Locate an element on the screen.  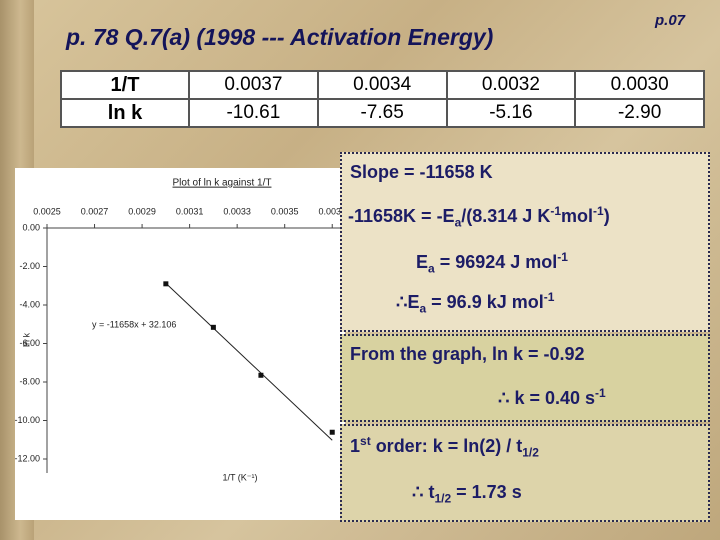
y-tick-label: -10.00 is located at coordinates (27, 420).